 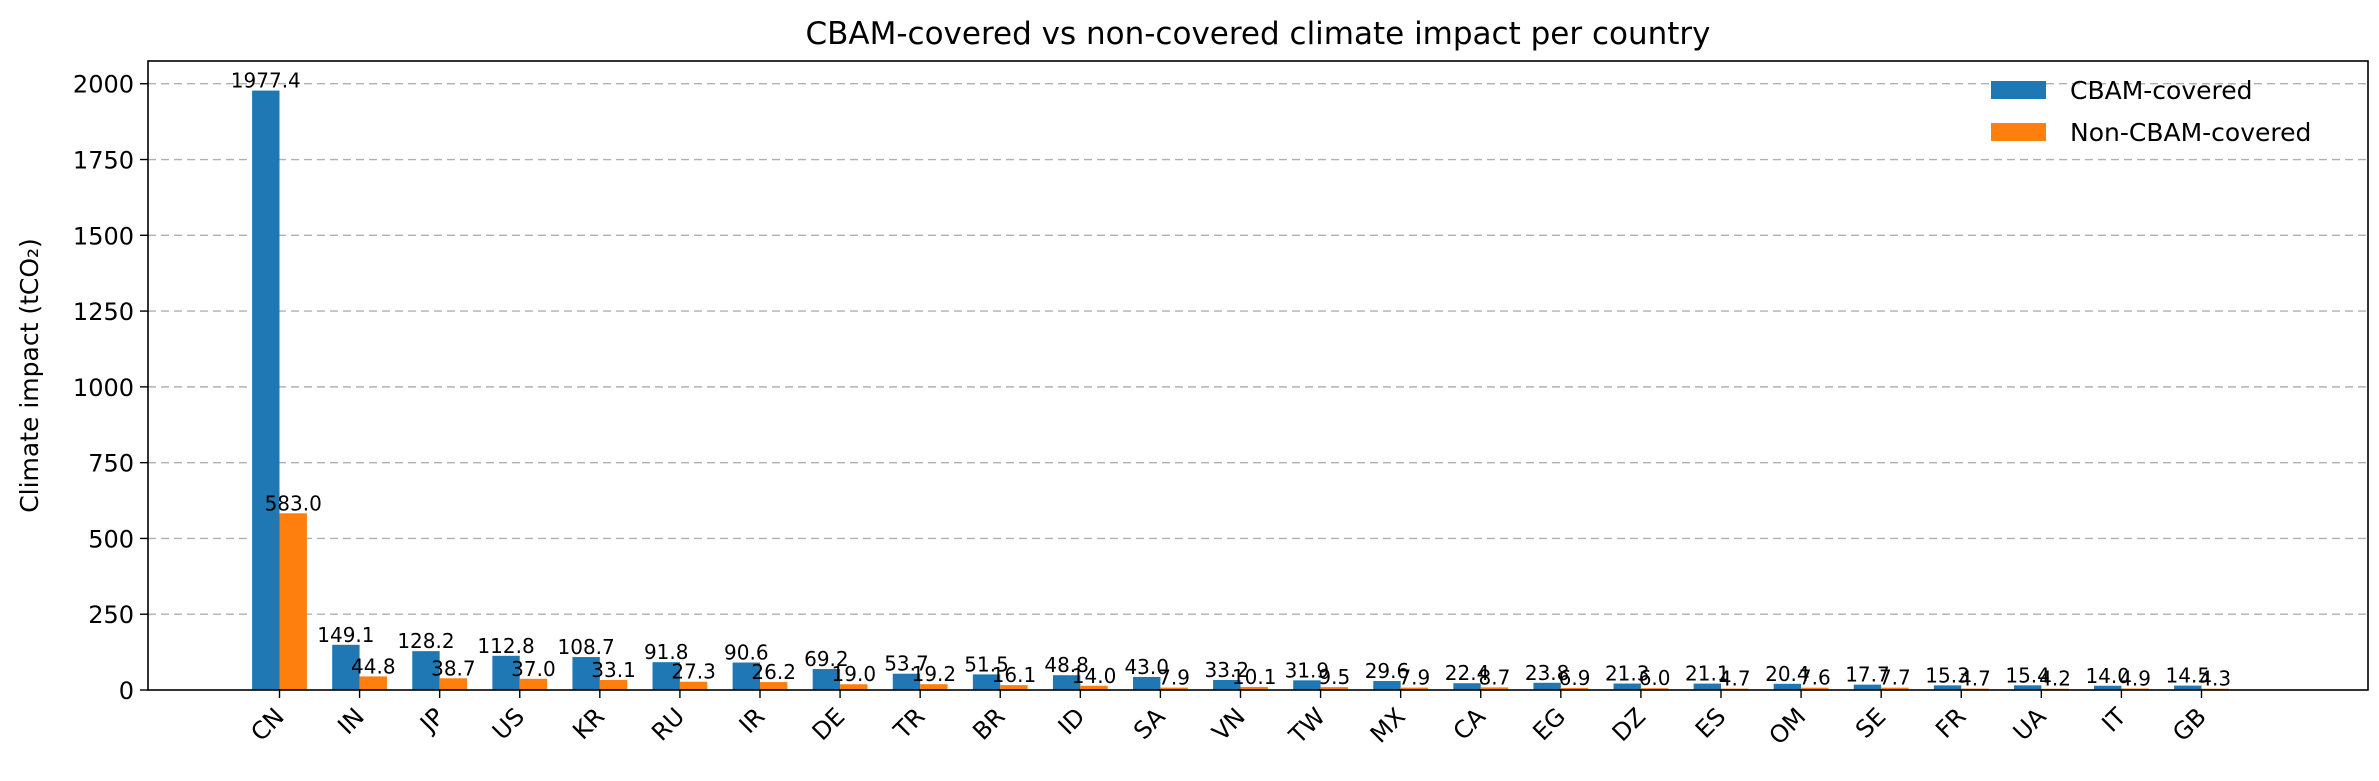 What do you see at coordinates (586, 673) in the screenshot?
I see `bar-cbam-covered-KR` at bounding box center [586, 673].